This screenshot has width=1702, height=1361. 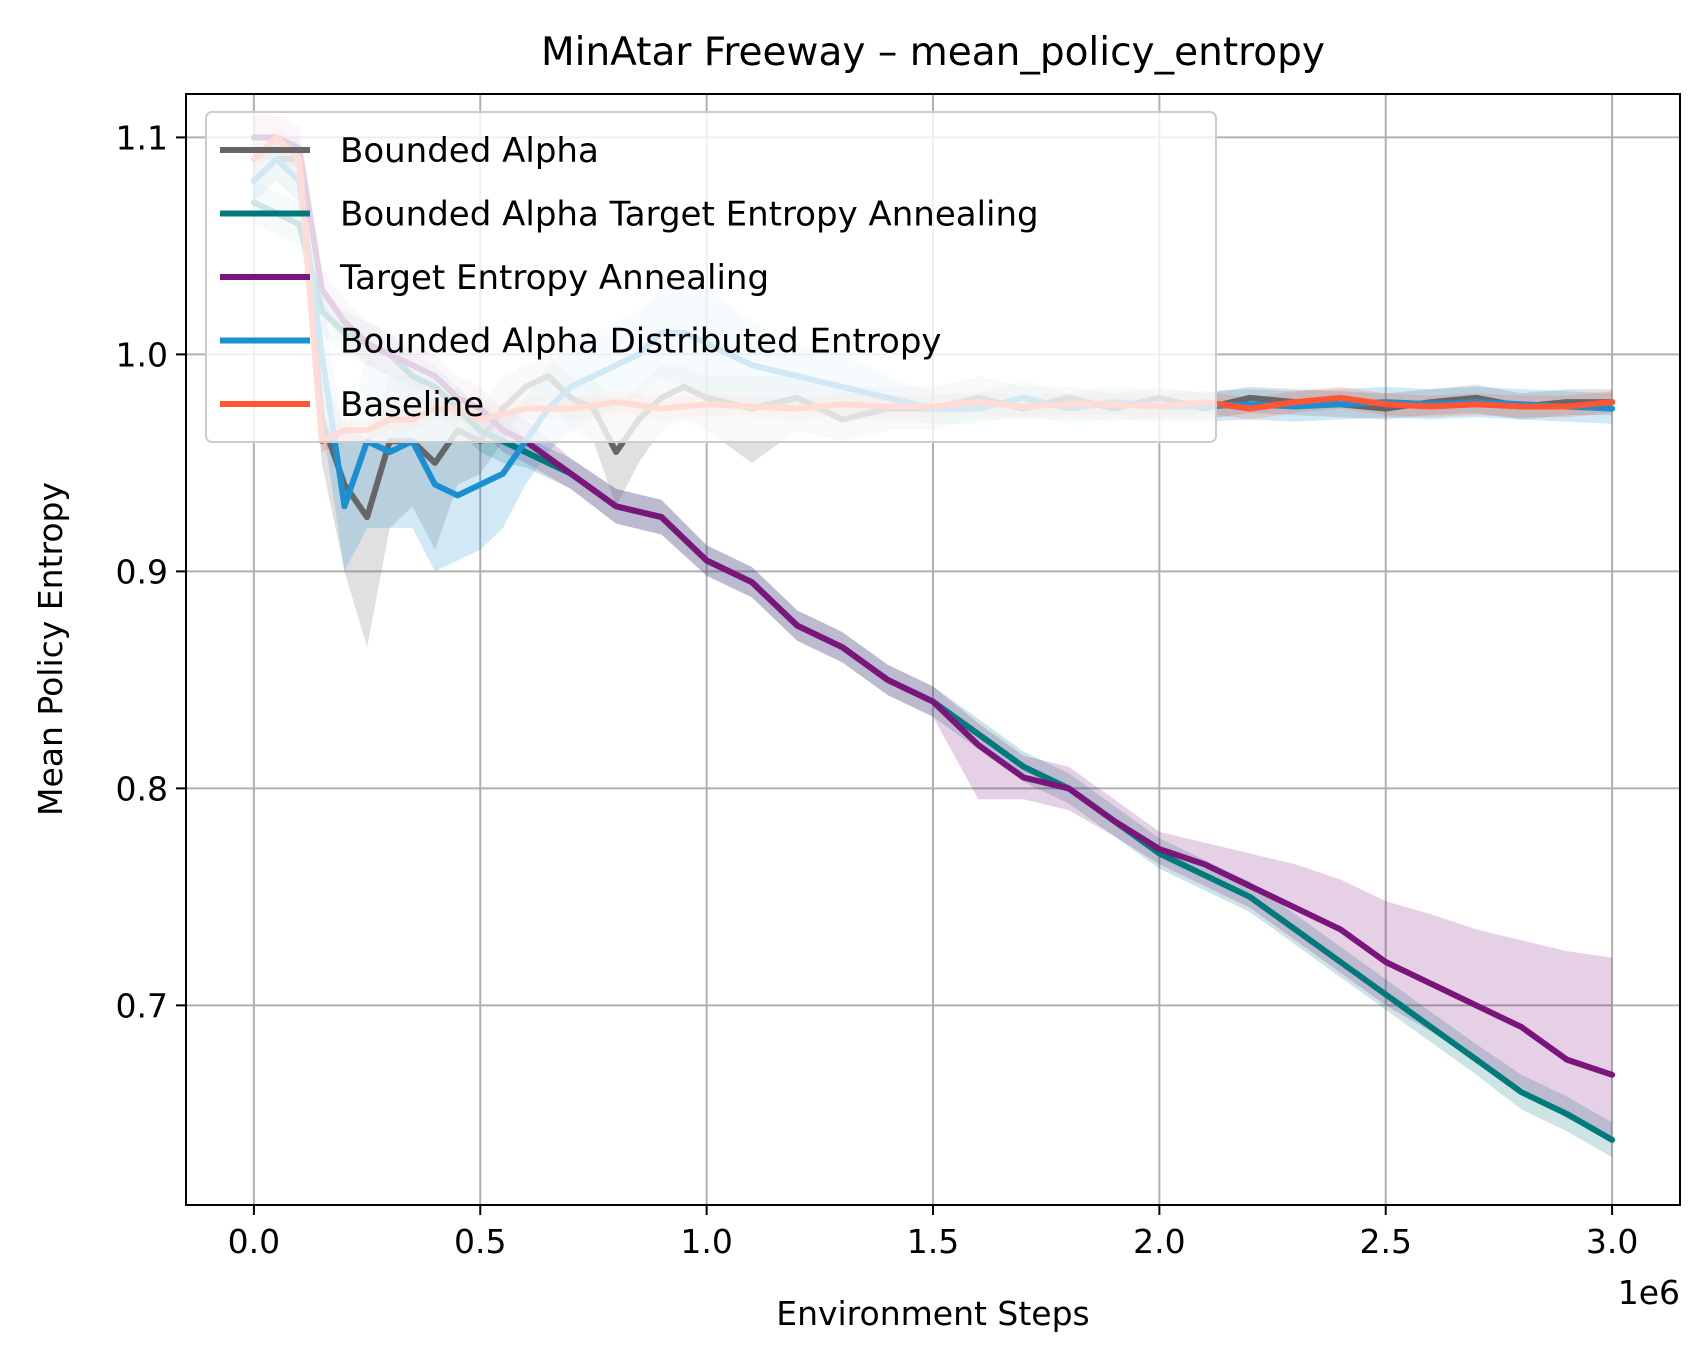 What do you see at coordinates (1159, 1241) in the screenshot?
I see `x-tick-label: 2.0` at bounding box center [1159, 1241].